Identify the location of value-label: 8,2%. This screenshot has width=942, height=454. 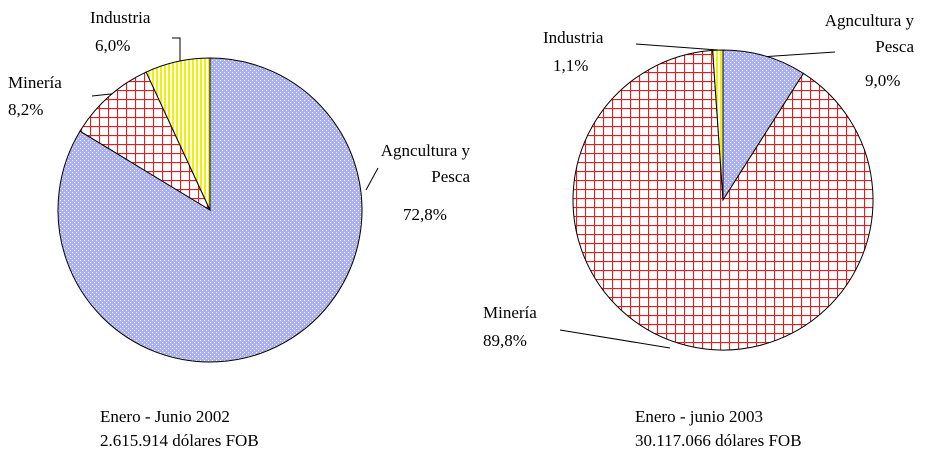
(26, 109).